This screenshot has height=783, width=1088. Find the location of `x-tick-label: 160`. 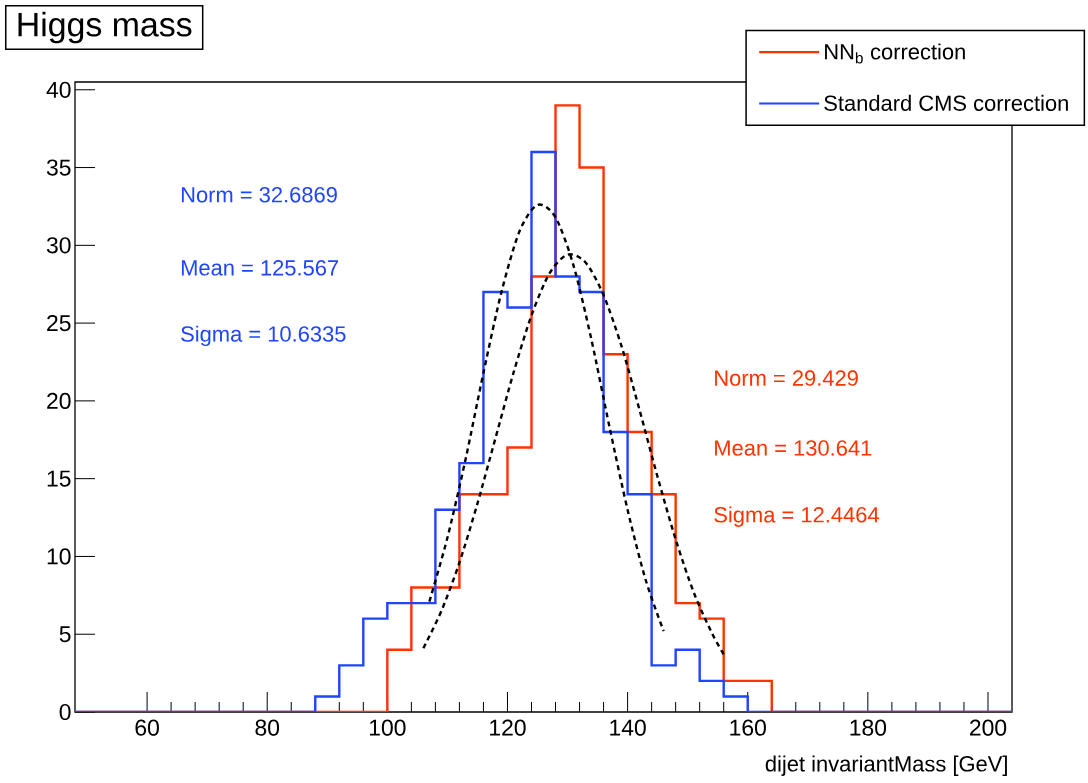

x-tick-label: 160 is located at coordinates (748, 727).